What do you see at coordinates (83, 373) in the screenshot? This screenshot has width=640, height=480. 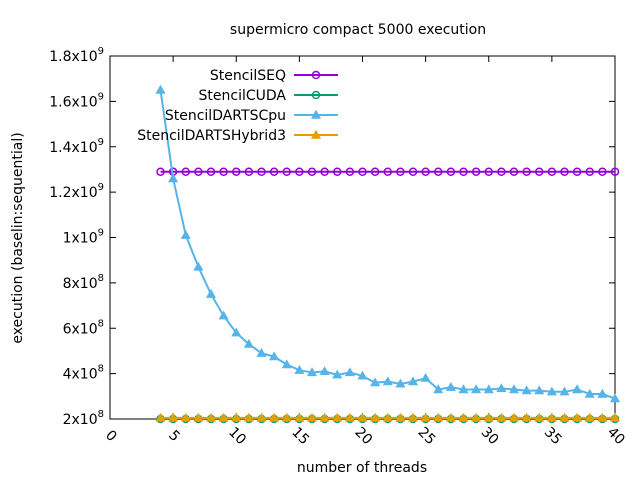 I see `y-tick-label: 4x10⁸` at bounding box center [83, 373].